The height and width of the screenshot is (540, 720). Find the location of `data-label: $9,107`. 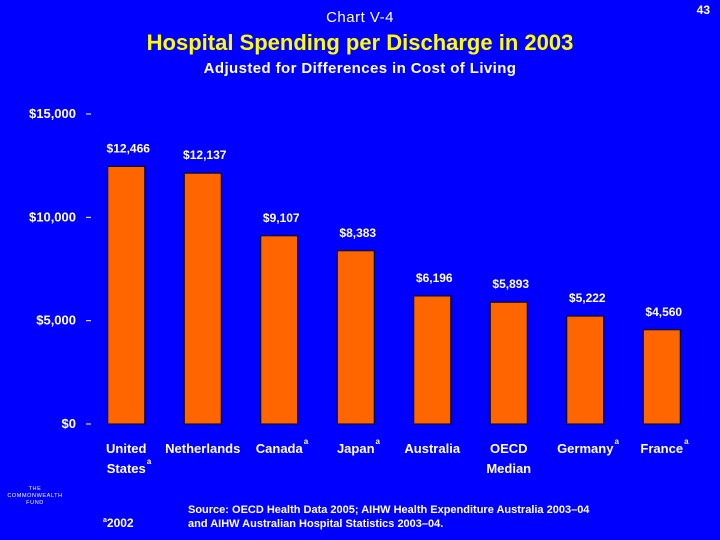

data-label: $9,107 is located at coordinates (281, 218).